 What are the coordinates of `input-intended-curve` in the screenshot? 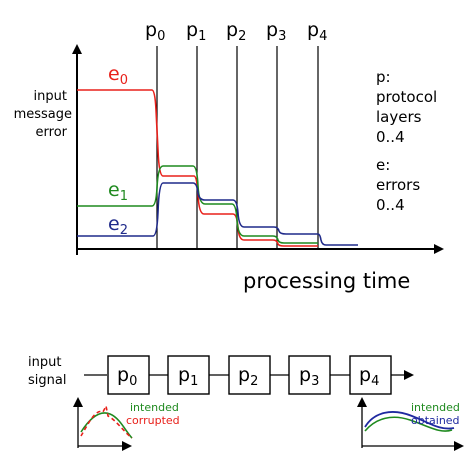 It's located at (106, 425).